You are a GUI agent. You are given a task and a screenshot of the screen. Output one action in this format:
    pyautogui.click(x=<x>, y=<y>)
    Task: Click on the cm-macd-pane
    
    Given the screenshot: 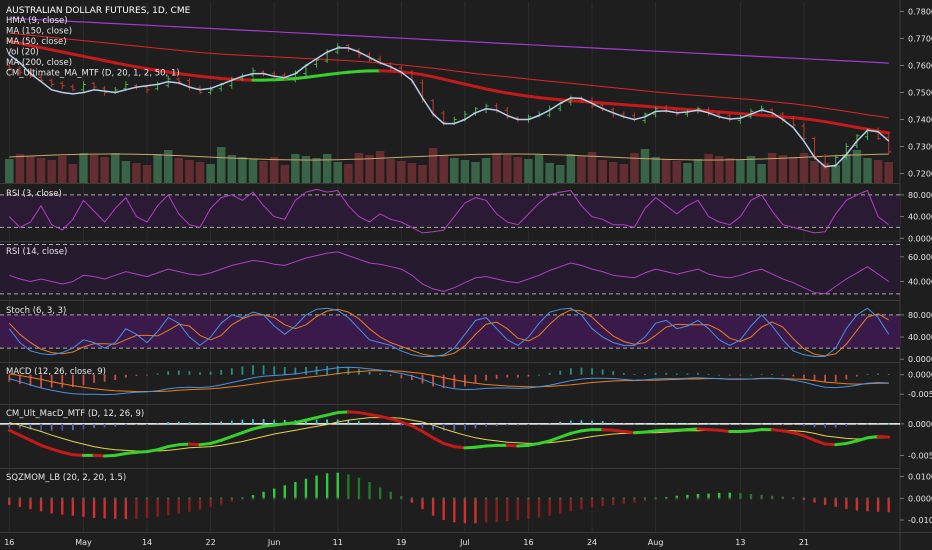 What is the action you would take?
    pyautogui.click(x=450, y=434)
    